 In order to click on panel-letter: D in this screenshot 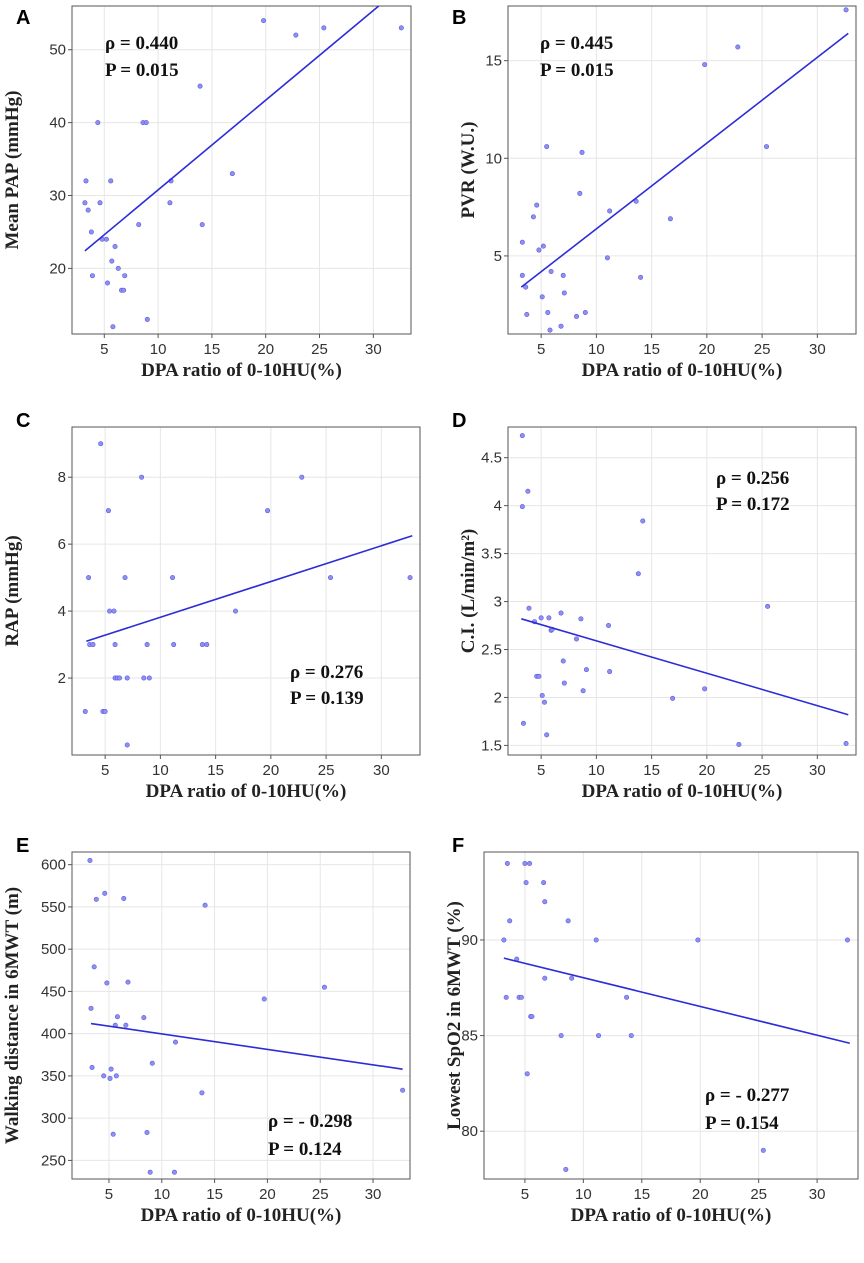, I will do `click(459, 421)`.